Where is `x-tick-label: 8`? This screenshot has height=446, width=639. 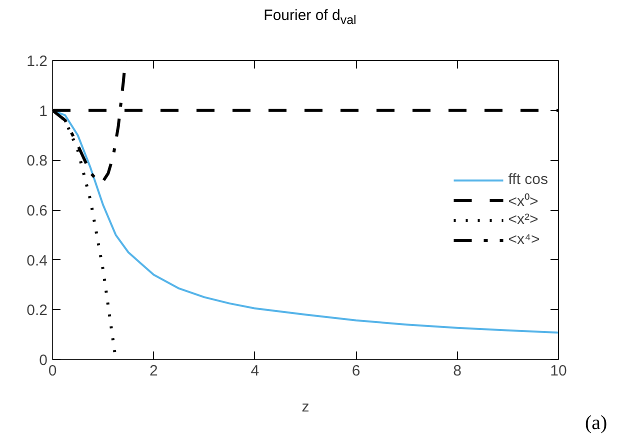 x-tick-label: 8 is located at coordinates (457, 371).